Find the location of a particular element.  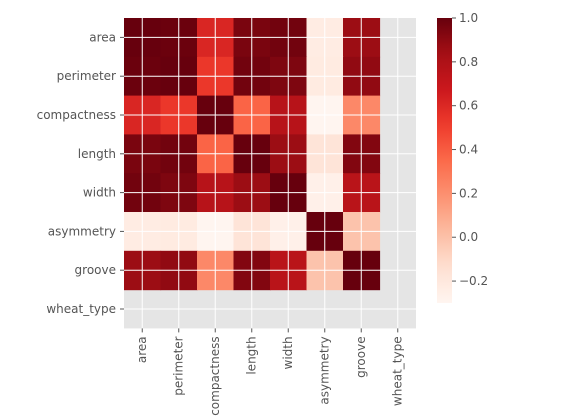

y-tick-label: area is located at coordinates (102, 37).